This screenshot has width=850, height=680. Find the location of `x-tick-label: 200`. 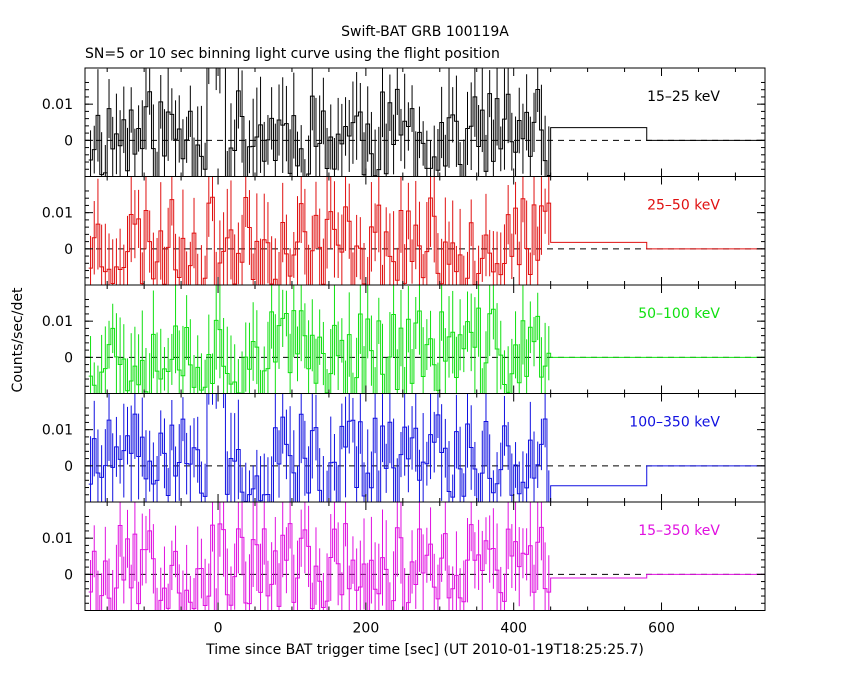

x-tick-label: 200 is located at coordinates (366, 629).